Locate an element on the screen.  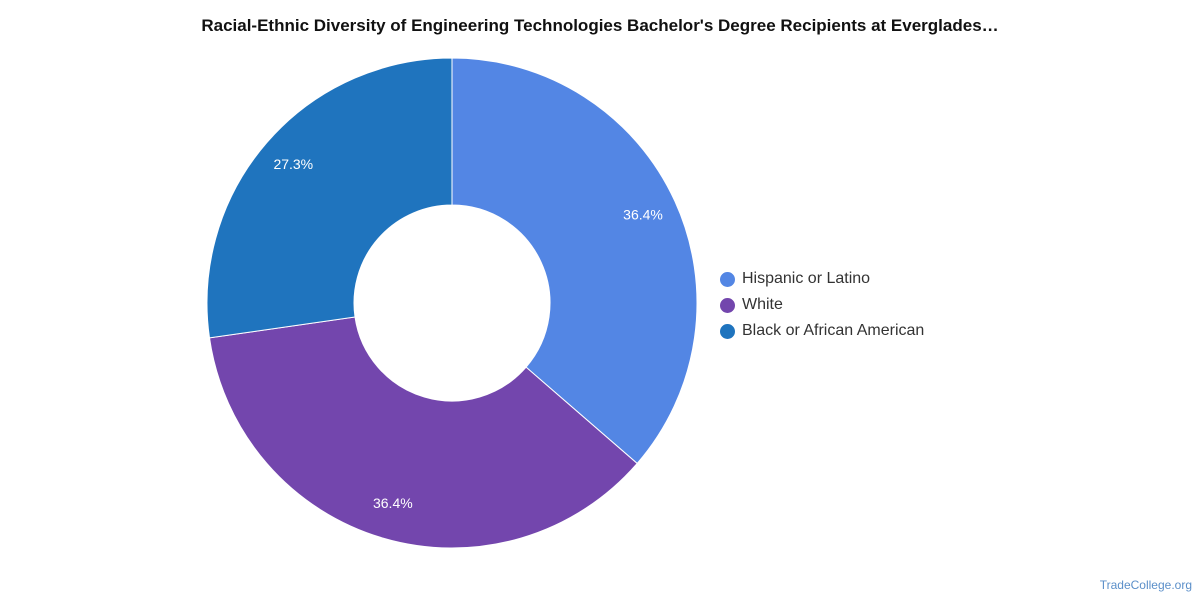
watermark: TradeCollege.org is located at coordinates (1145, 585).